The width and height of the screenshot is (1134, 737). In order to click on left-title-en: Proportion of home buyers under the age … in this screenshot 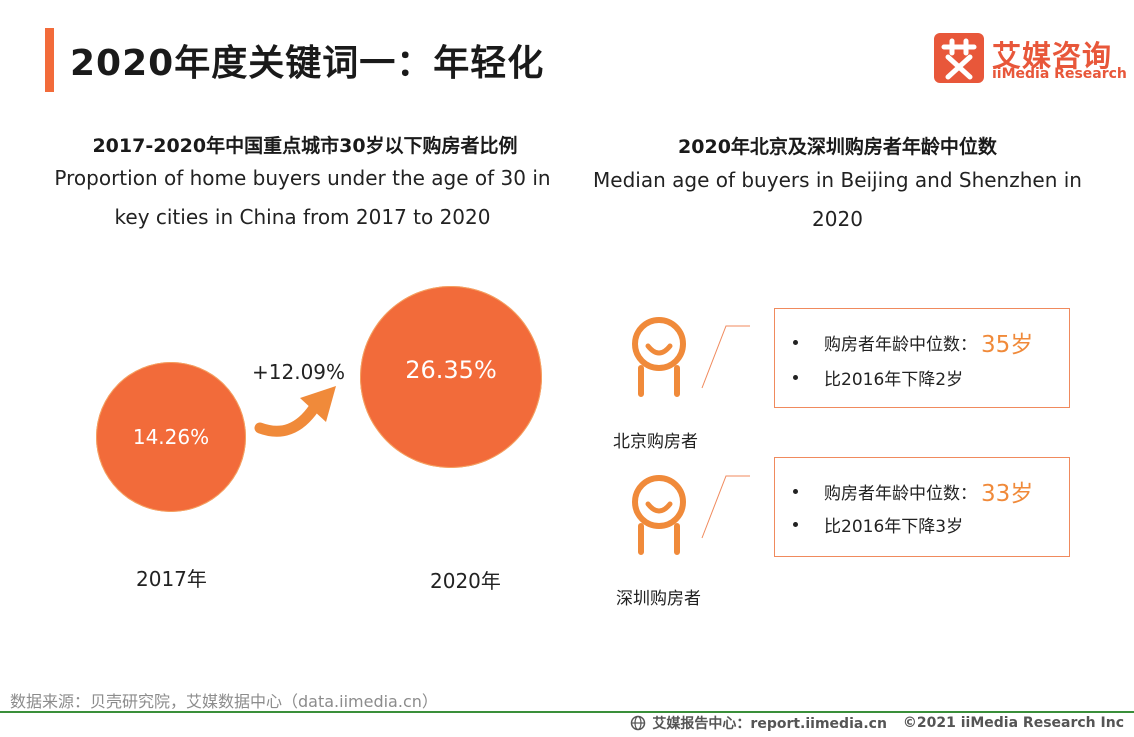, I will do `click(302, 197)`.